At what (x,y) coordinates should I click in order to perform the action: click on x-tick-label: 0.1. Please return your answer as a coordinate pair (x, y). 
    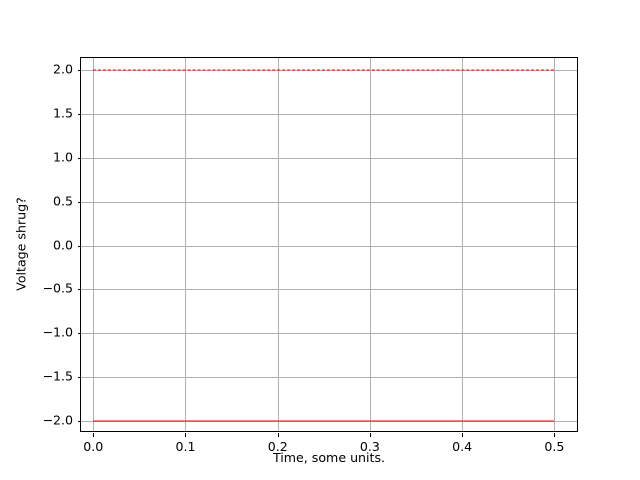
    Looking at the image, I should click on (185, 446).